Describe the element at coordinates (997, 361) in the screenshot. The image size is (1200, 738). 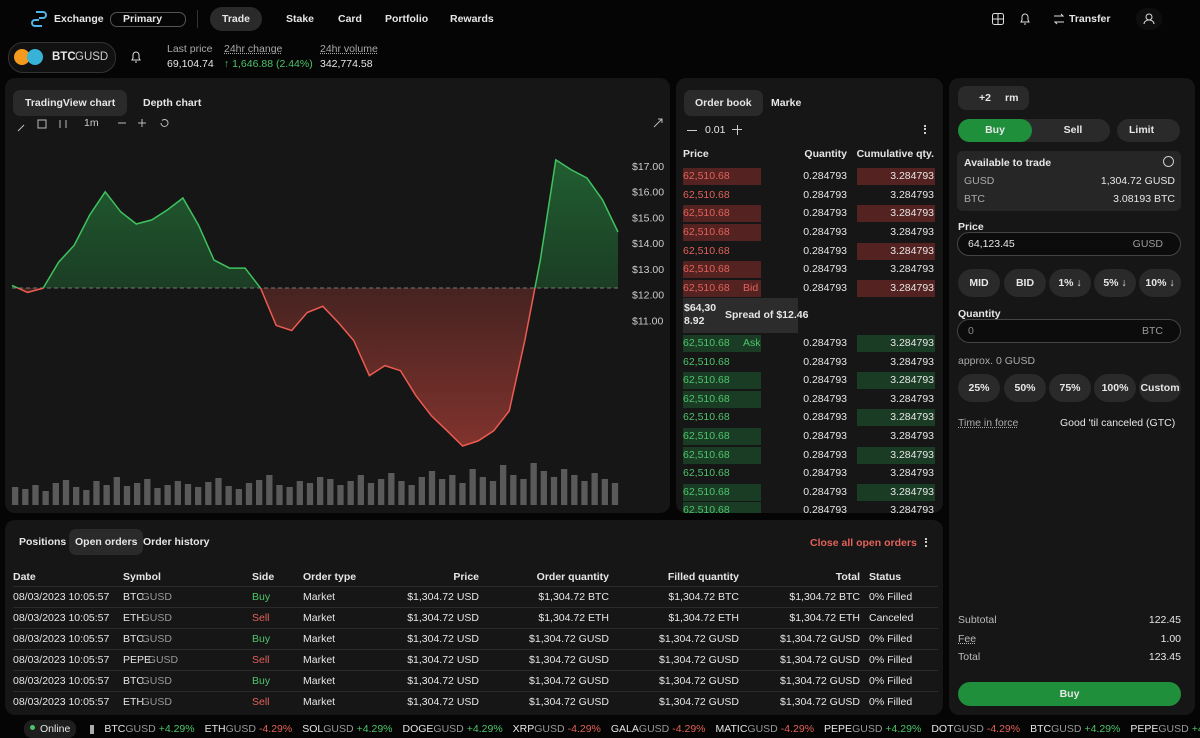
I see `approx-value: approx. 0 GUSD` at that location.